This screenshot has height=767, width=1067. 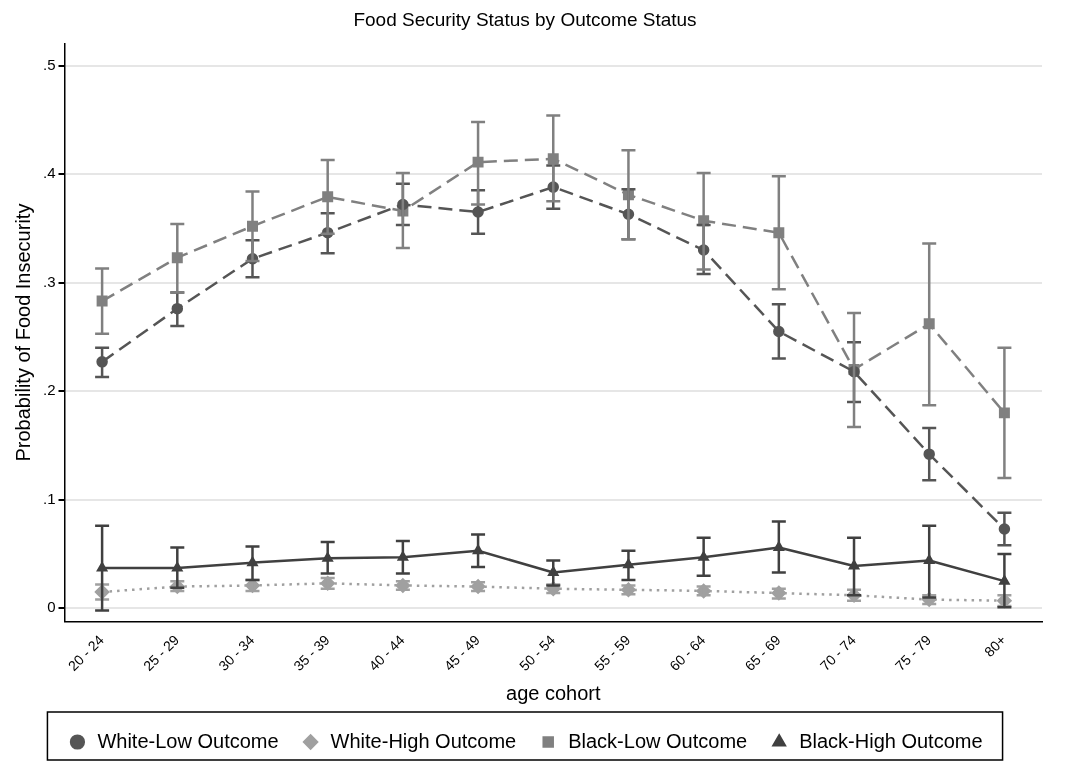 I want to click on legend-label: Black-High Outcome, so click(x=891, y=740).